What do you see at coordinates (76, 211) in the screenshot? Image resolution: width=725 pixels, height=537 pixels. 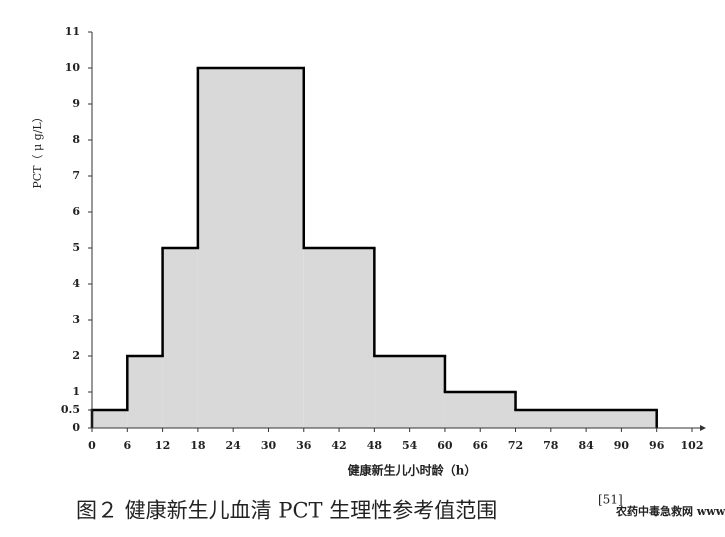 I see `y-tick-label: 6` at bounding box center [76, 211].